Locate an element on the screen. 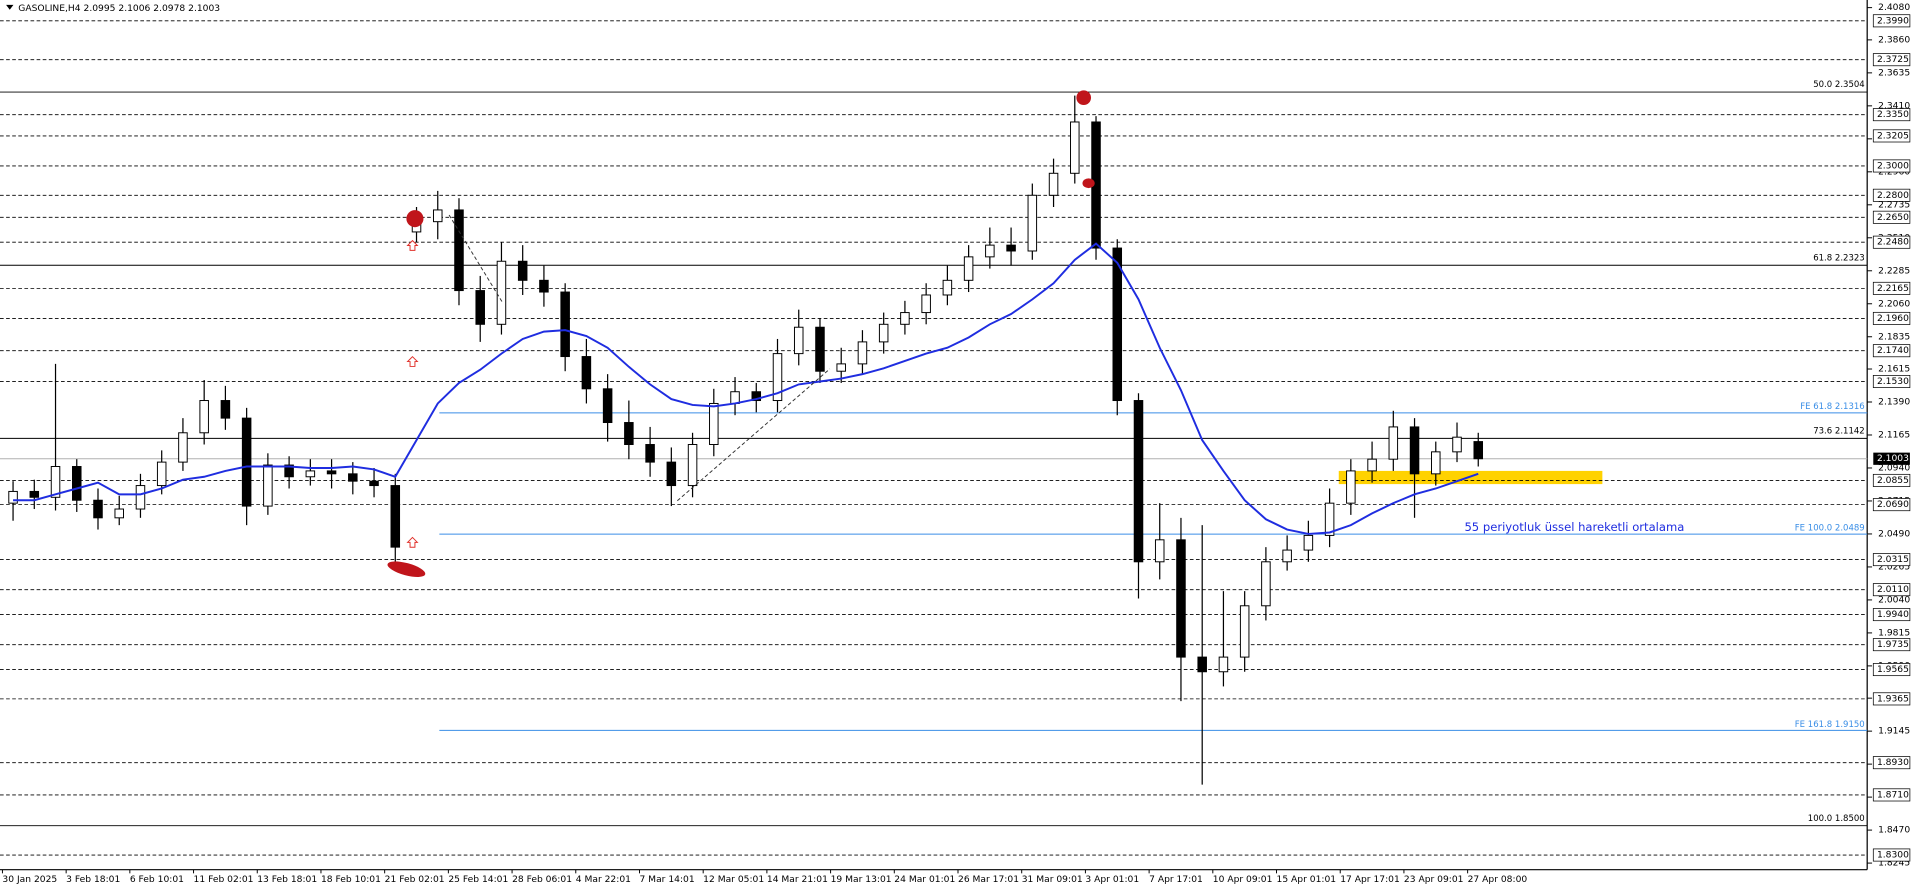 This screenshot has width=1916, height=888. level-label: 2.0855 is located at coordinates (1893, 481).